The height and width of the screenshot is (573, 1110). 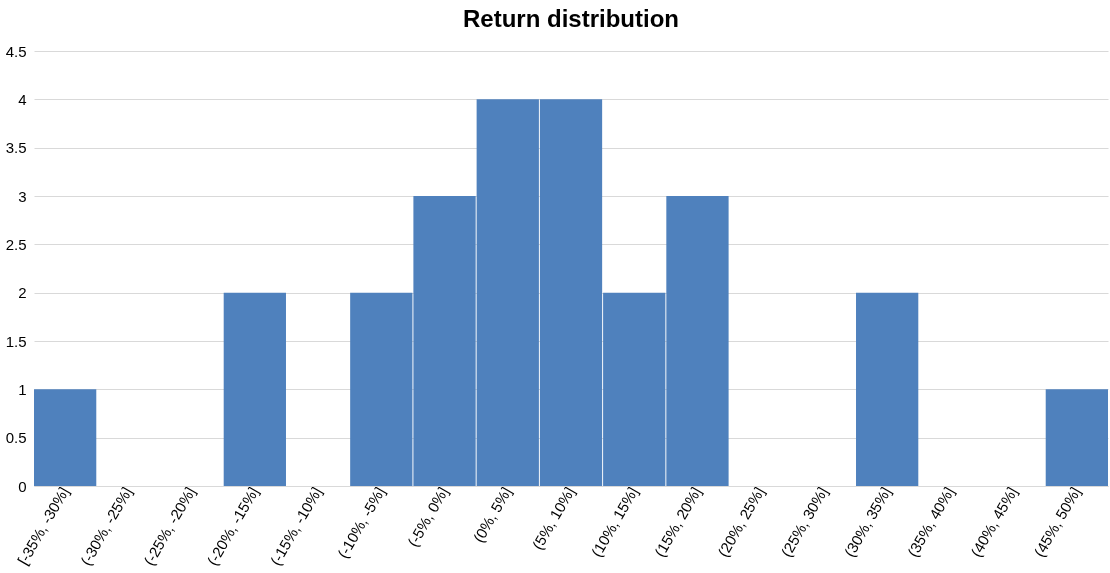 I want to click on y-tick-label: 3, so click(x=22, y=196).